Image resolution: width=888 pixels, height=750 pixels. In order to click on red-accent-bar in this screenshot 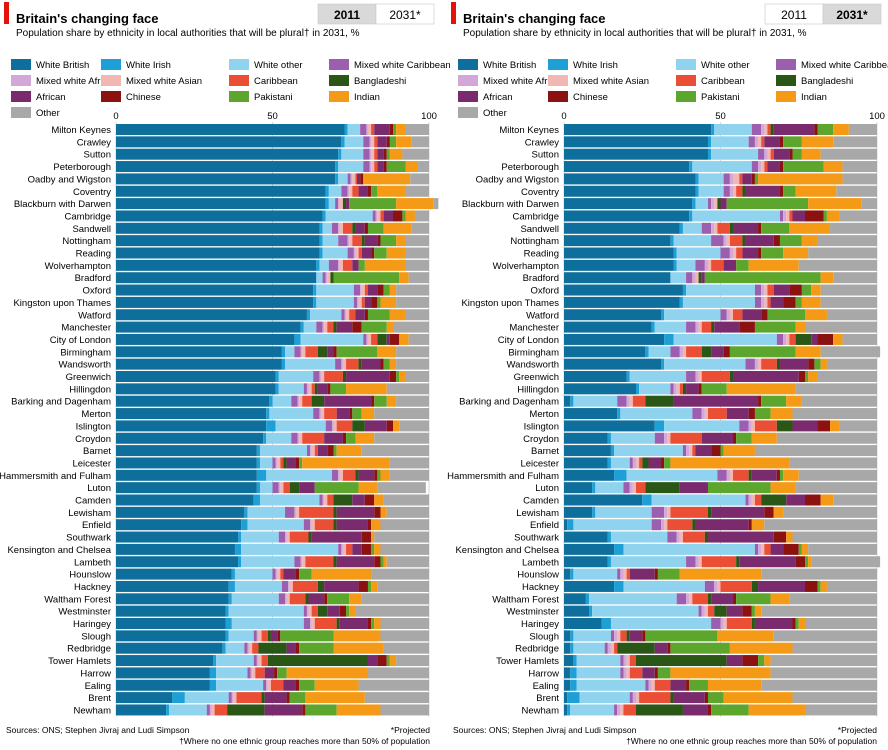, I will do `click(6, 13)`.